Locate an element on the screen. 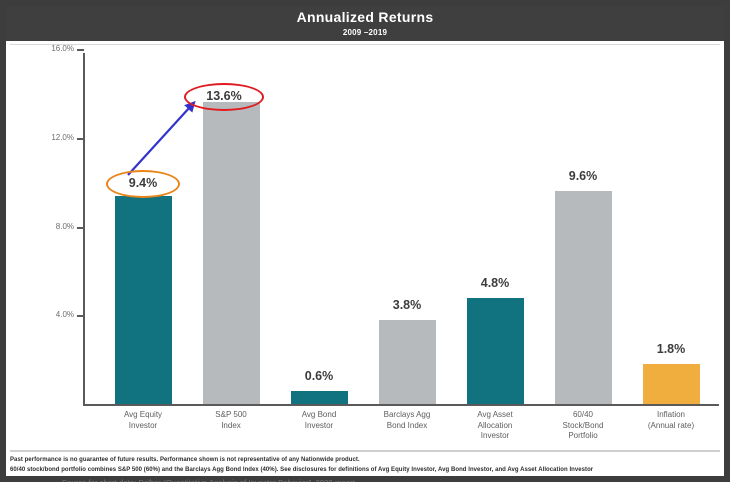  bar-value-label: 9.6% is located at coordinates (583, 176).